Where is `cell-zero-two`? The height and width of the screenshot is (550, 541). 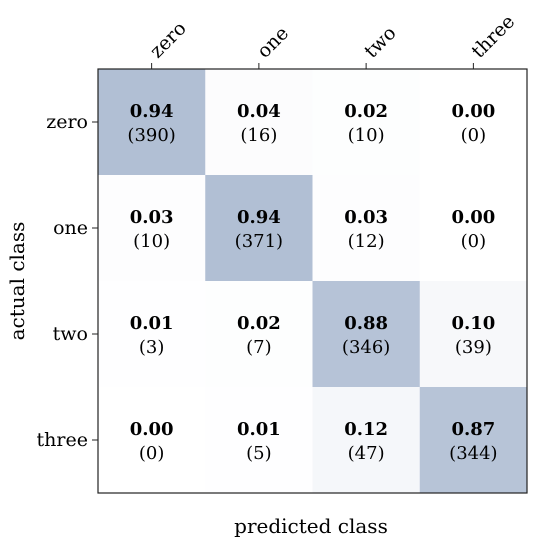 cell-zero-two is located at coordinates (366, 122).